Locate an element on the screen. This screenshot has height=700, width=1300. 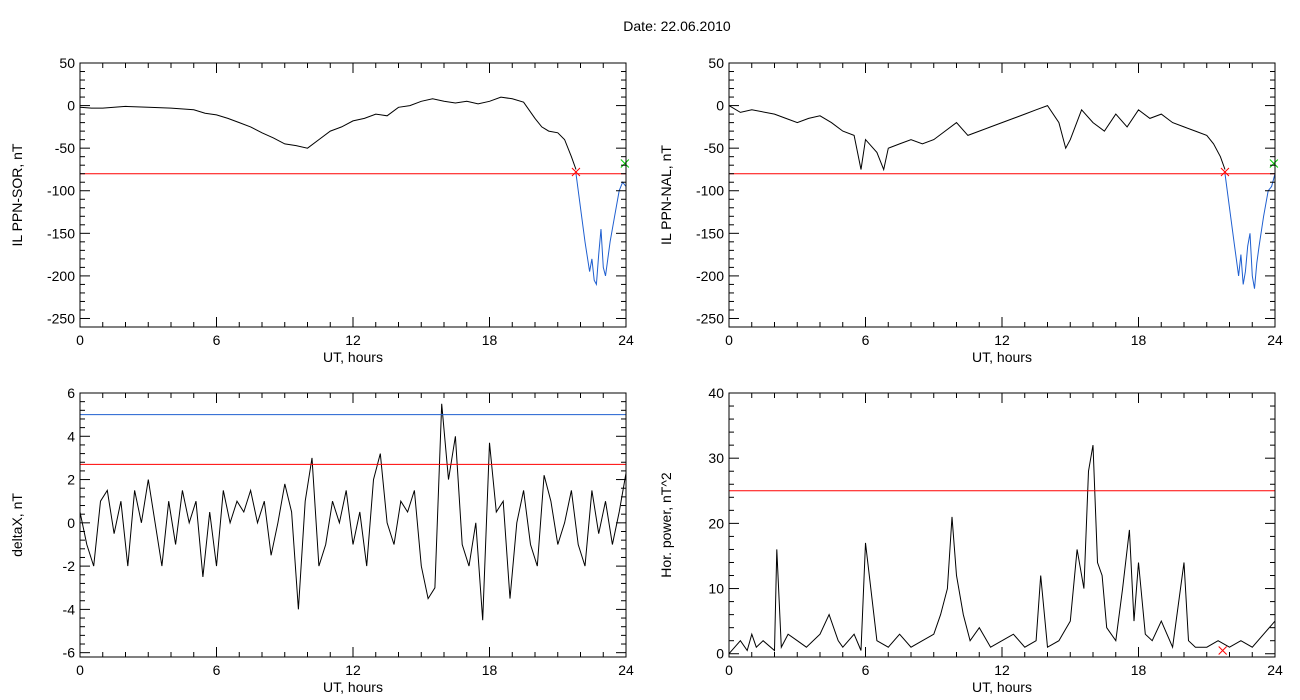
plot-2-xtick-label: 24 is located at coordinates (1275, 340).